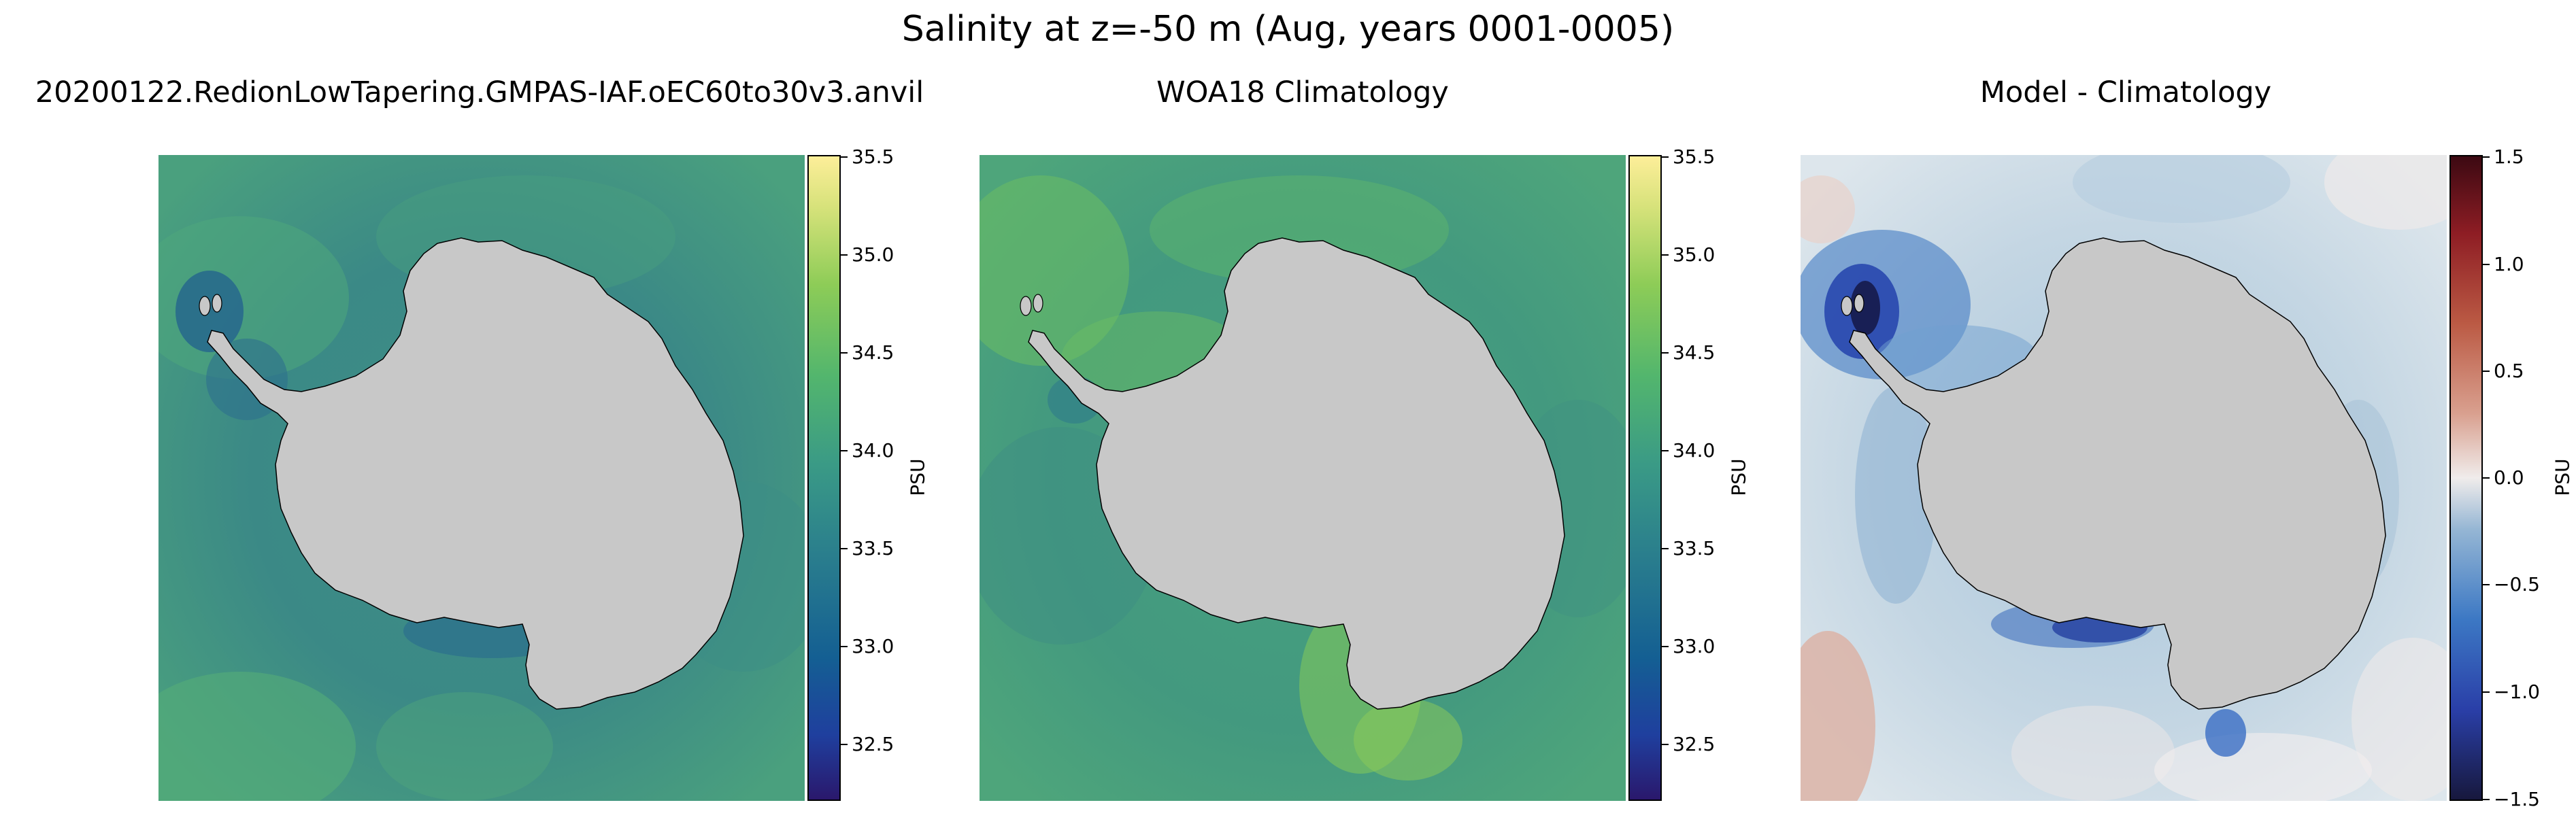 This screenshot has height=824, width=2576. What do you see at coordinates (2466, 478) in the screenshot?
I see `colorbar-difference` at bounding box center [2466, 478].